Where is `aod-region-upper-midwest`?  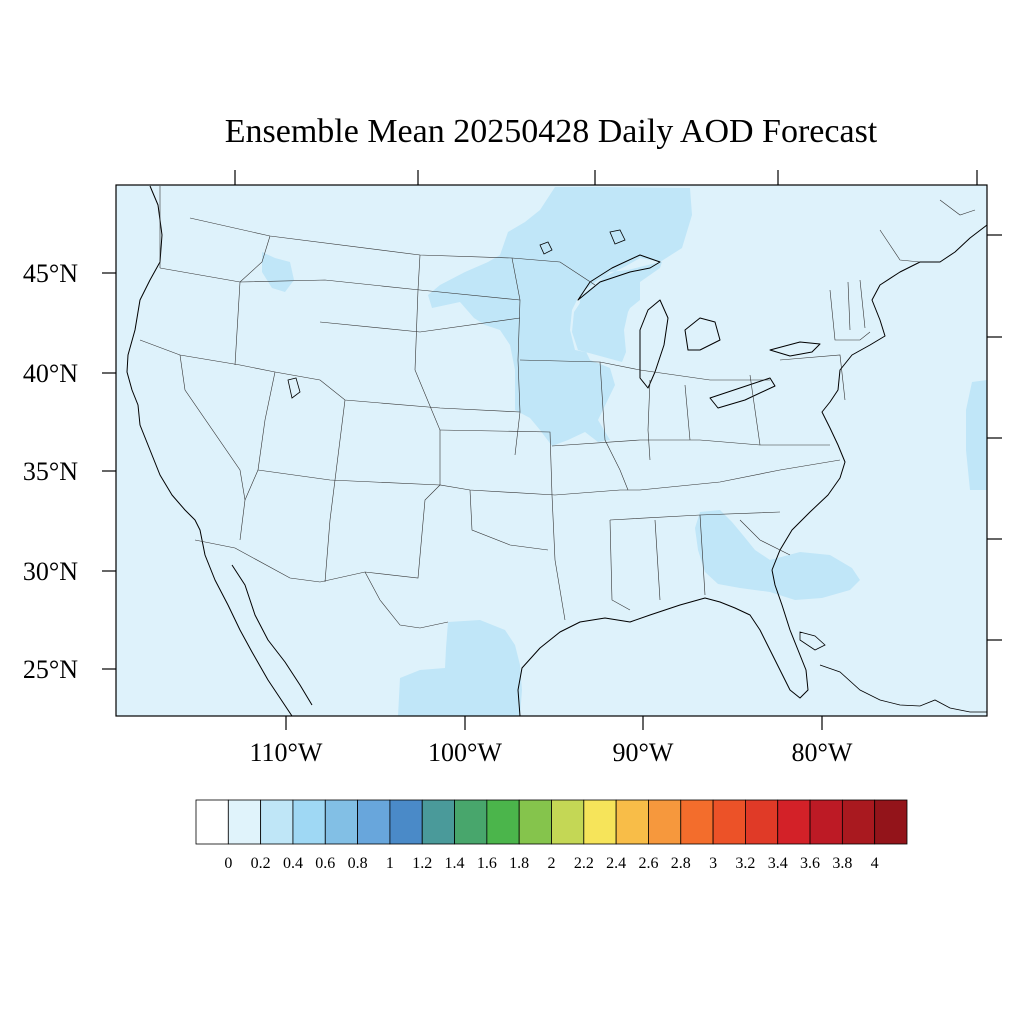
aod-region-upper-midwest is located at coordinates (560, 316).